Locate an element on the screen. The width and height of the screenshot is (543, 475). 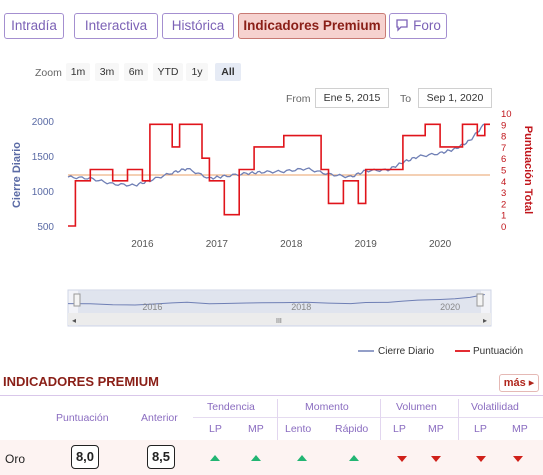
tab-intradia-label: Intradía is located at coordinates (34, 25).